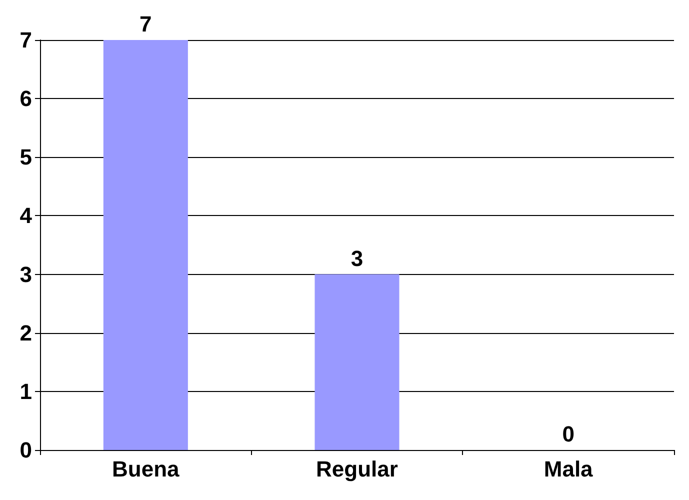 The height and width of the screenshot is (500, 689). I want to click on y-tick-label: 6, so click(26, 99).